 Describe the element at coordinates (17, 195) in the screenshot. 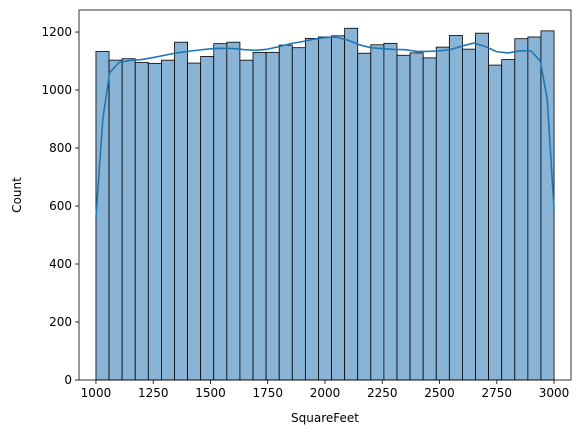

I see `y-axis-label: Count` at that location.